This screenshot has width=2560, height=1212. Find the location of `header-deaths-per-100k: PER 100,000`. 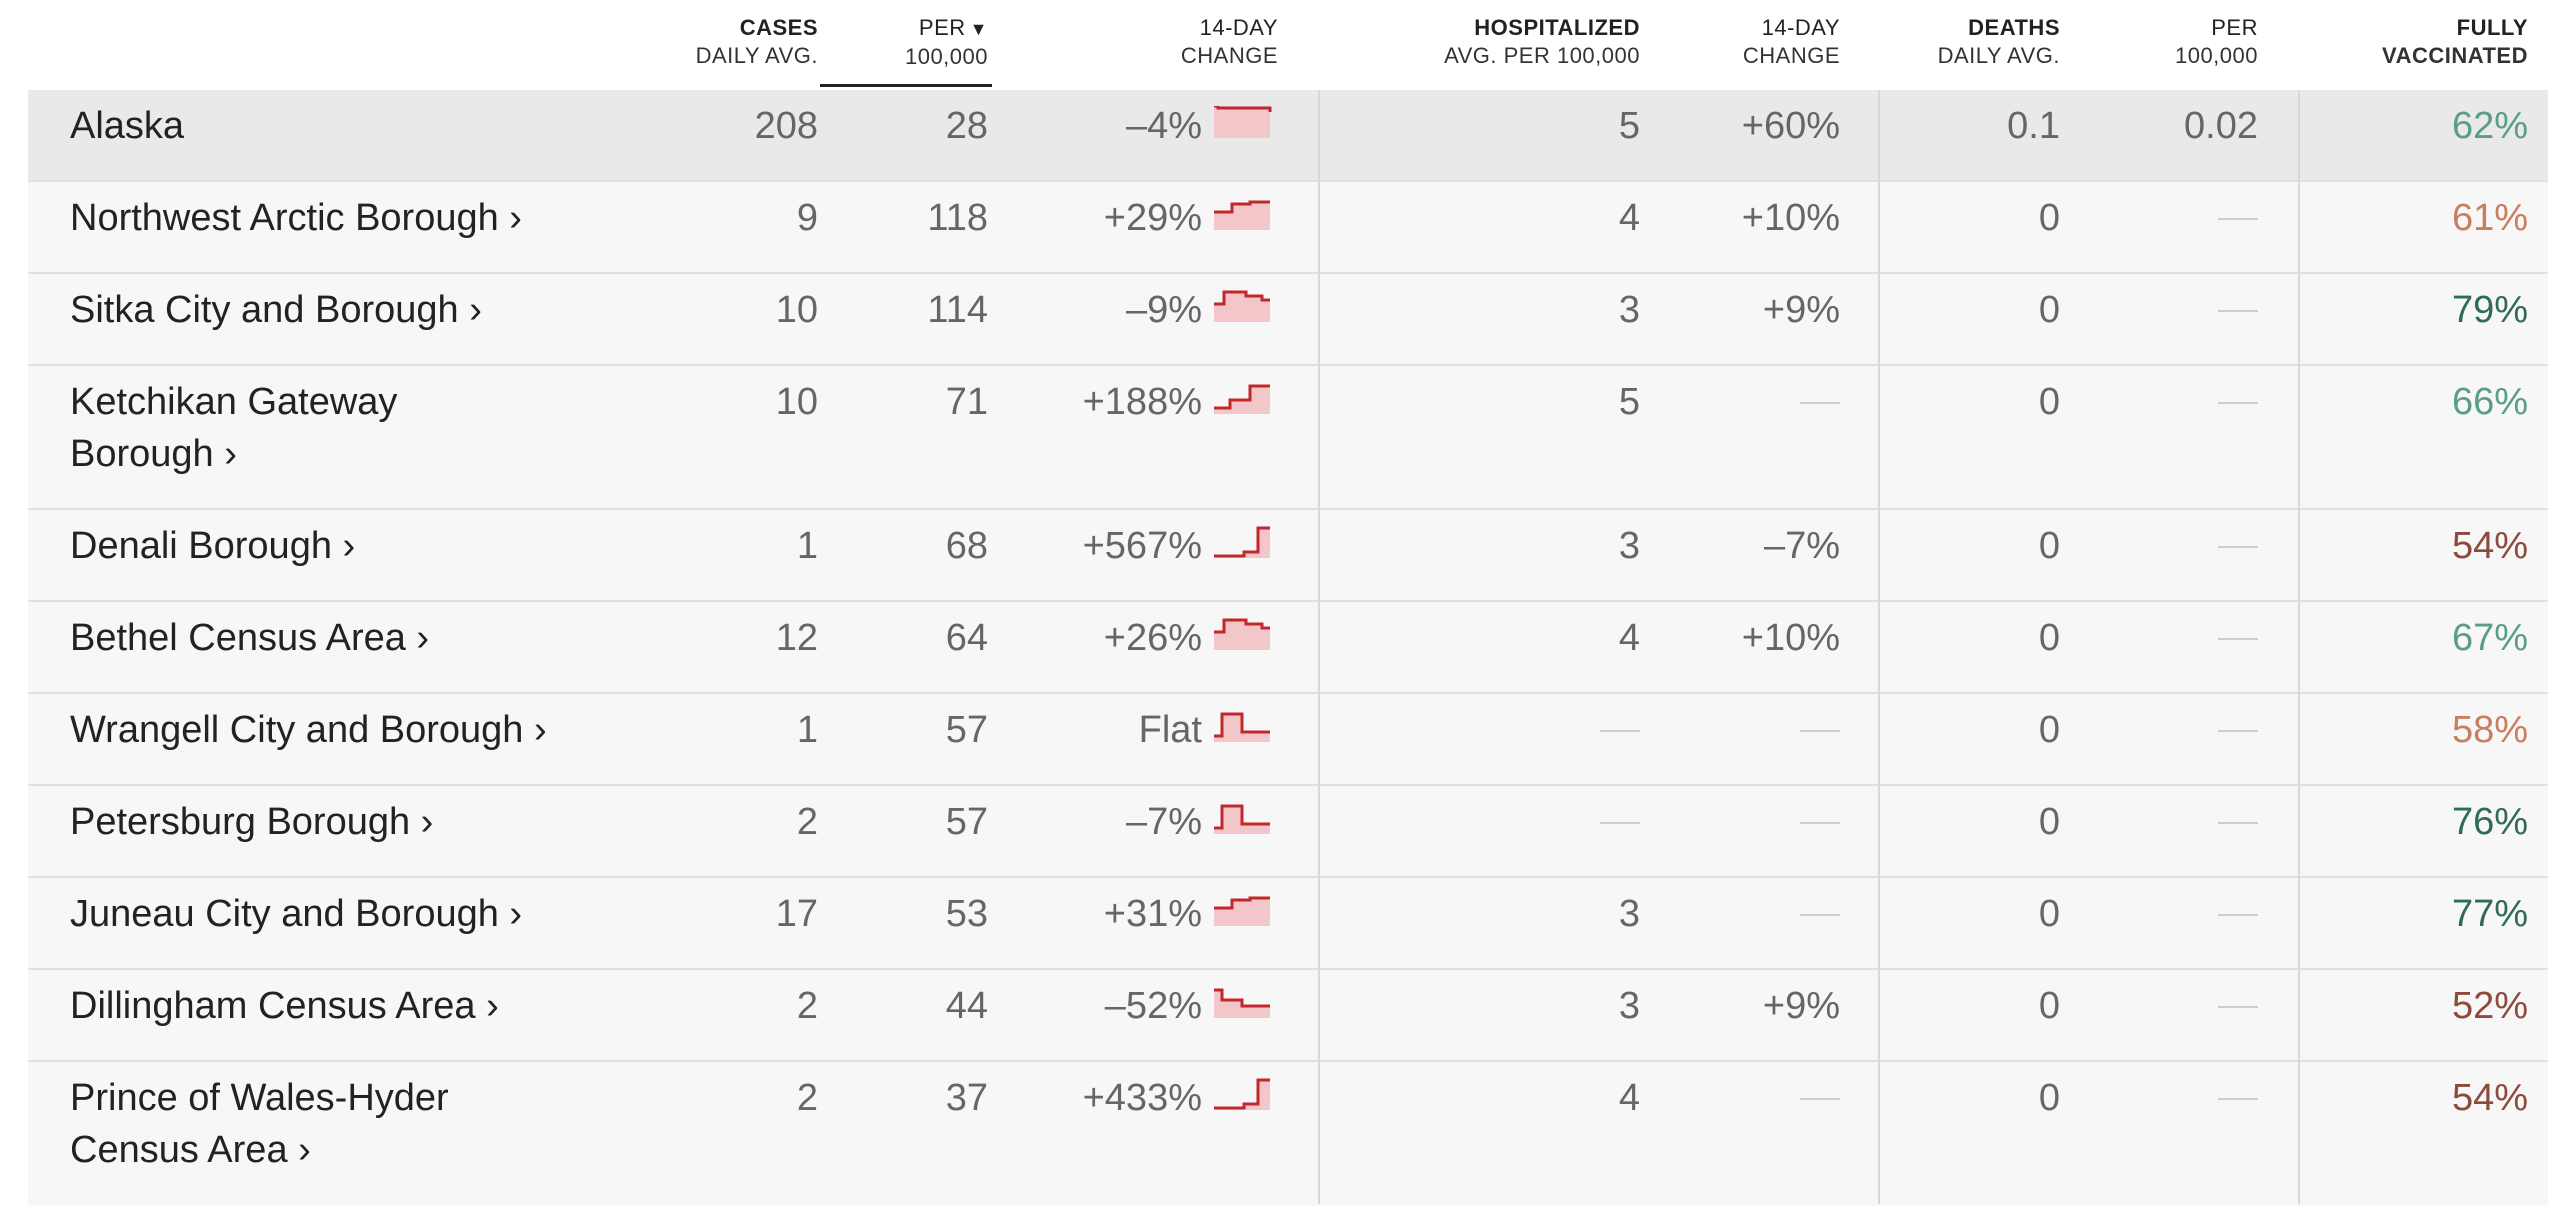

header-deaths-per-100k: PER 100,000 is located at coordinates (2216, 41).